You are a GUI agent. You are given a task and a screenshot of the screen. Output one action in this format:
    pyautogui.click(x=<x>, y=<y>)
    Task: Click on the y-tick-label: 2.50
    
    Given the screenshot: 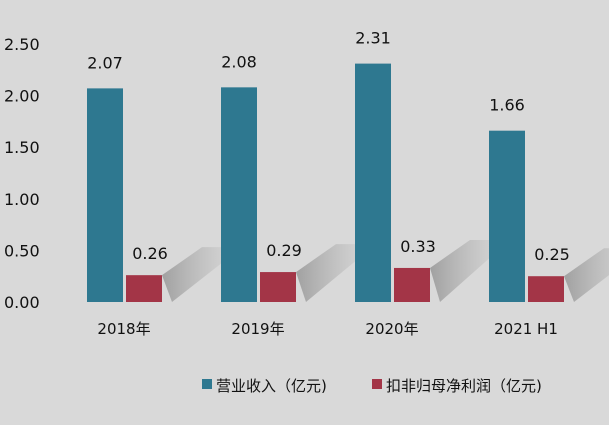 What is the action you would take?
    pyautogui.click(x=22, y=44)
    